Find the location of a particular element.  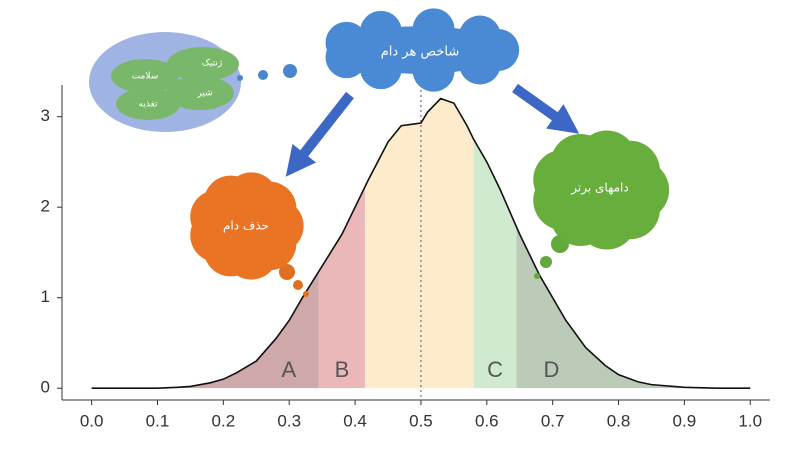

trait-label: شیر is located at coordinates (204, 94).